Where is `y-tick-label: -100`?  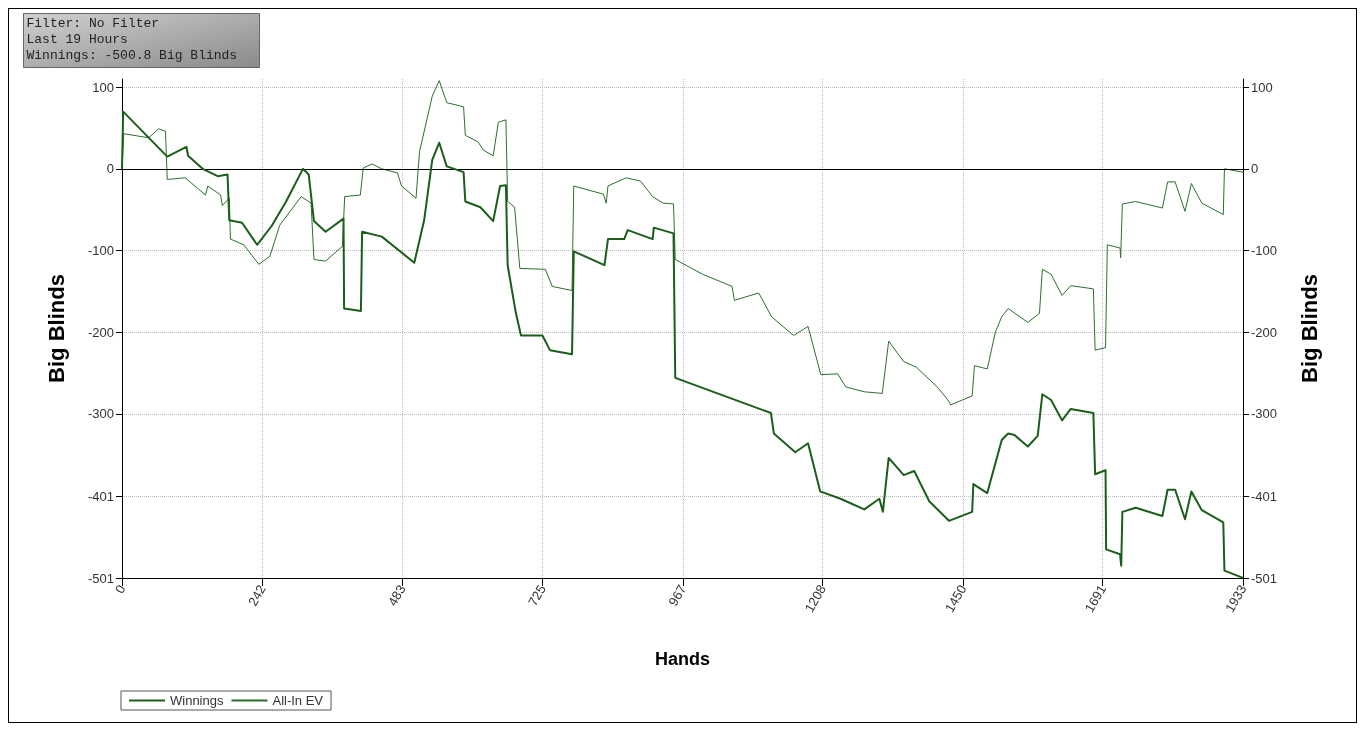 y-tick-label: -100 is located at coordinates (100, 251).